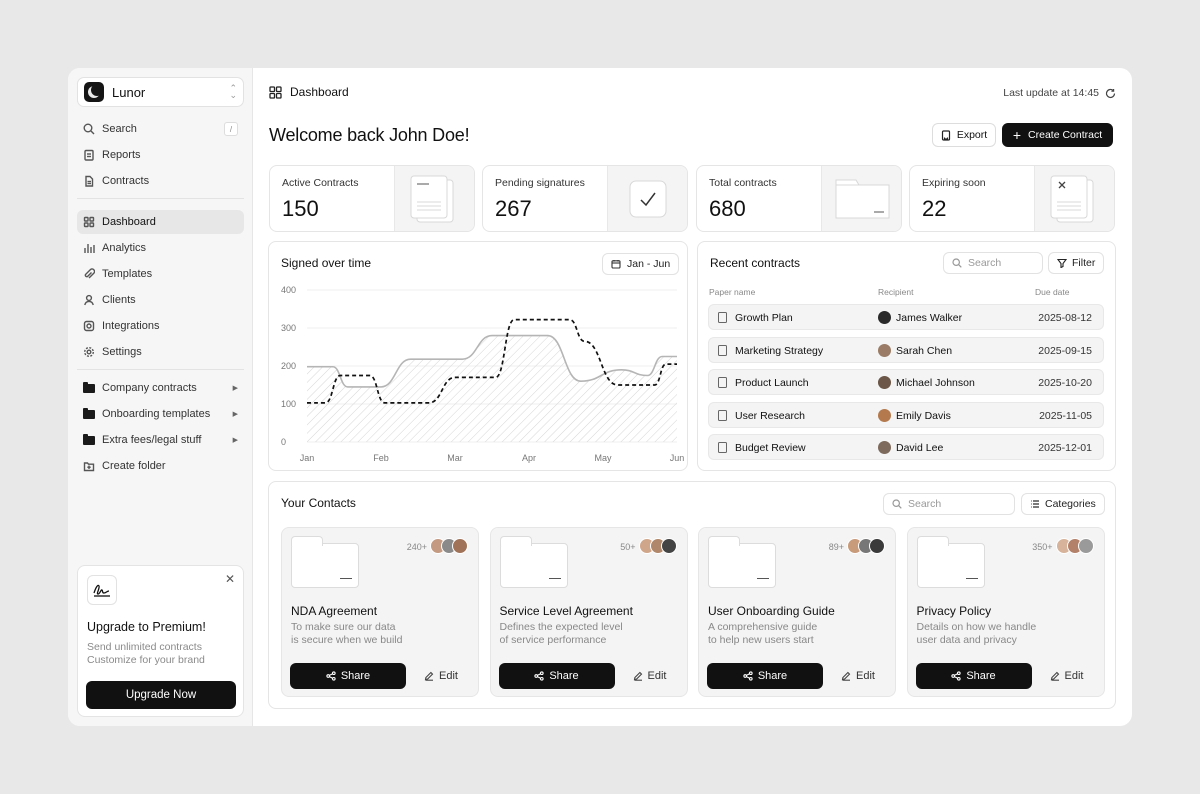 The image size is (1200, 794). What do you see at coordinates (748, 676) in the screenshot?
I see `share-icon` at bounding box center [748, 676].